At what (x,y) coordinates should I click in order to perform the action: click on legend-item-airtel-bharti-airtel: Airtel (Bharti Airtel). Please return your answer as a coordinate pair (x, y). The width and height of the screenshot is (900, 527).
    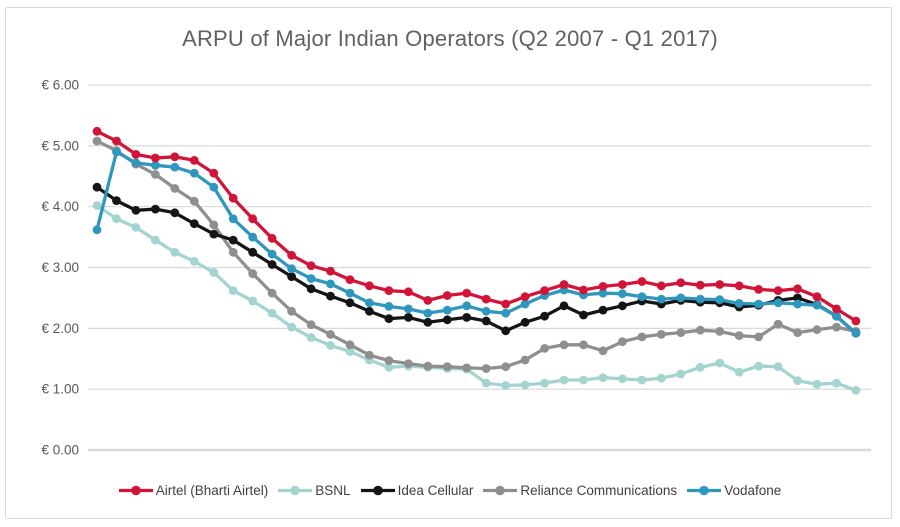
    Looking at the image, I should click on (193, 490).